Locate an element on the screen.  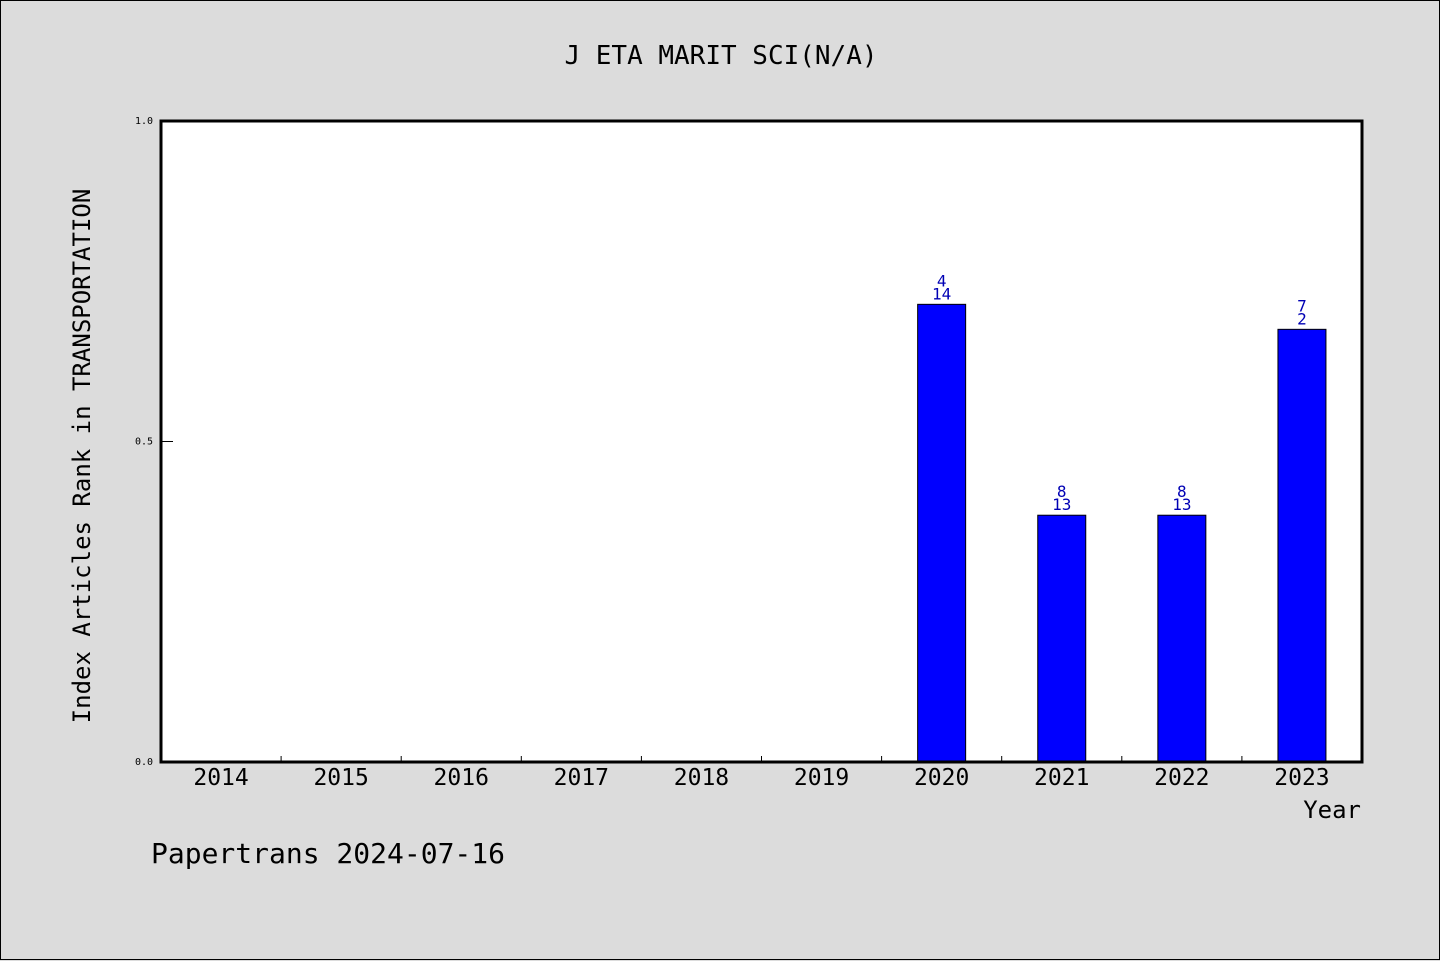
bar-label-top-2021: 8 is located at coordinates (1062, 491).